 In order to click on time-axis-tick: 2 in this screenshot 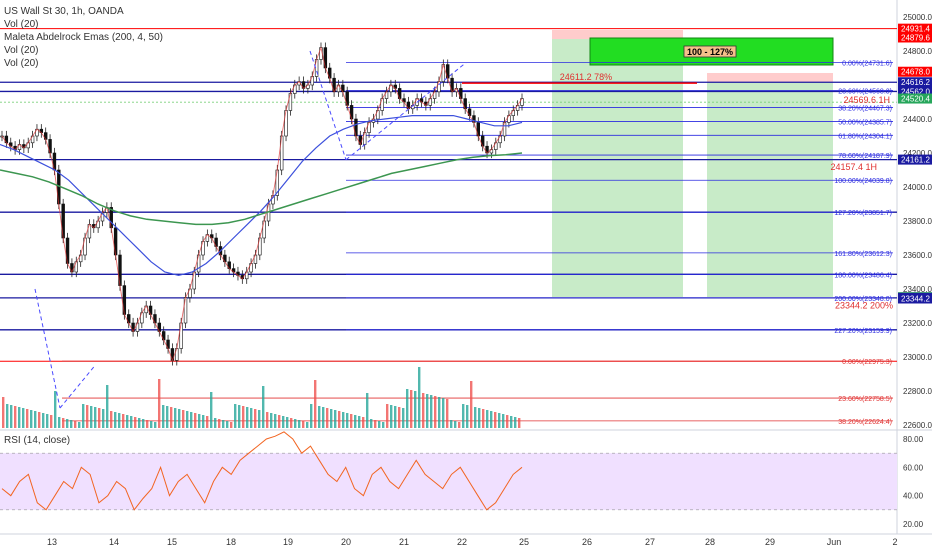, I will do `click(894, 542)`.